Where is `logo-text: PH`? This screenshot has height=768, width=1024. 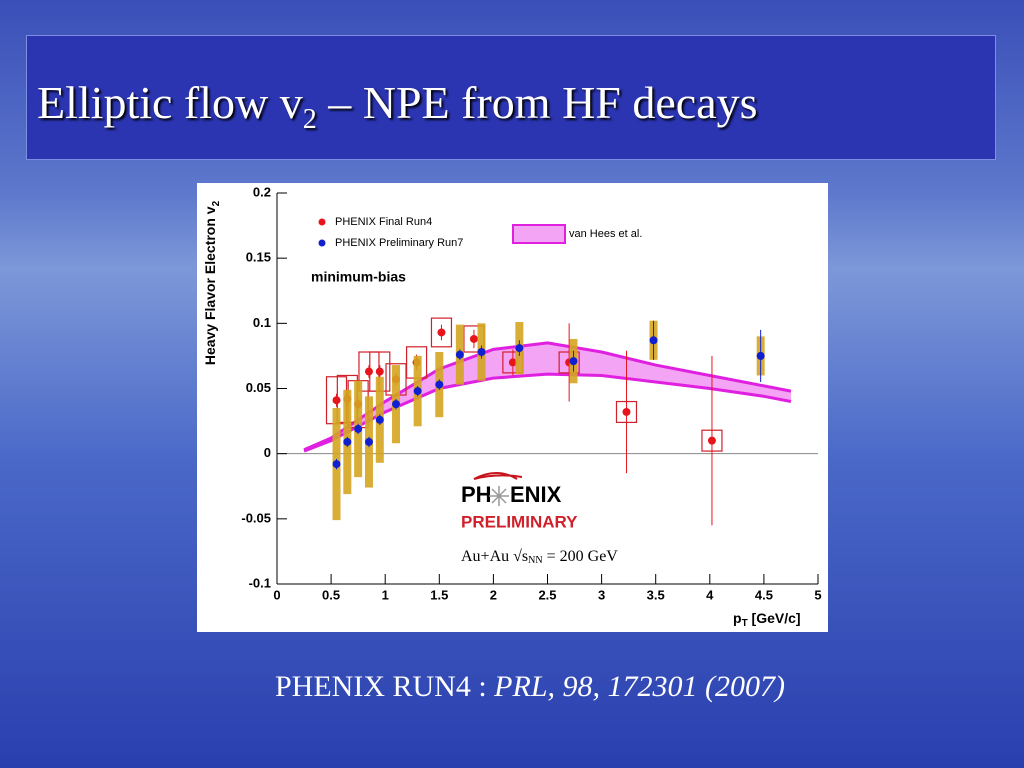
logo-text: PH is located at coordinates (476, 494).